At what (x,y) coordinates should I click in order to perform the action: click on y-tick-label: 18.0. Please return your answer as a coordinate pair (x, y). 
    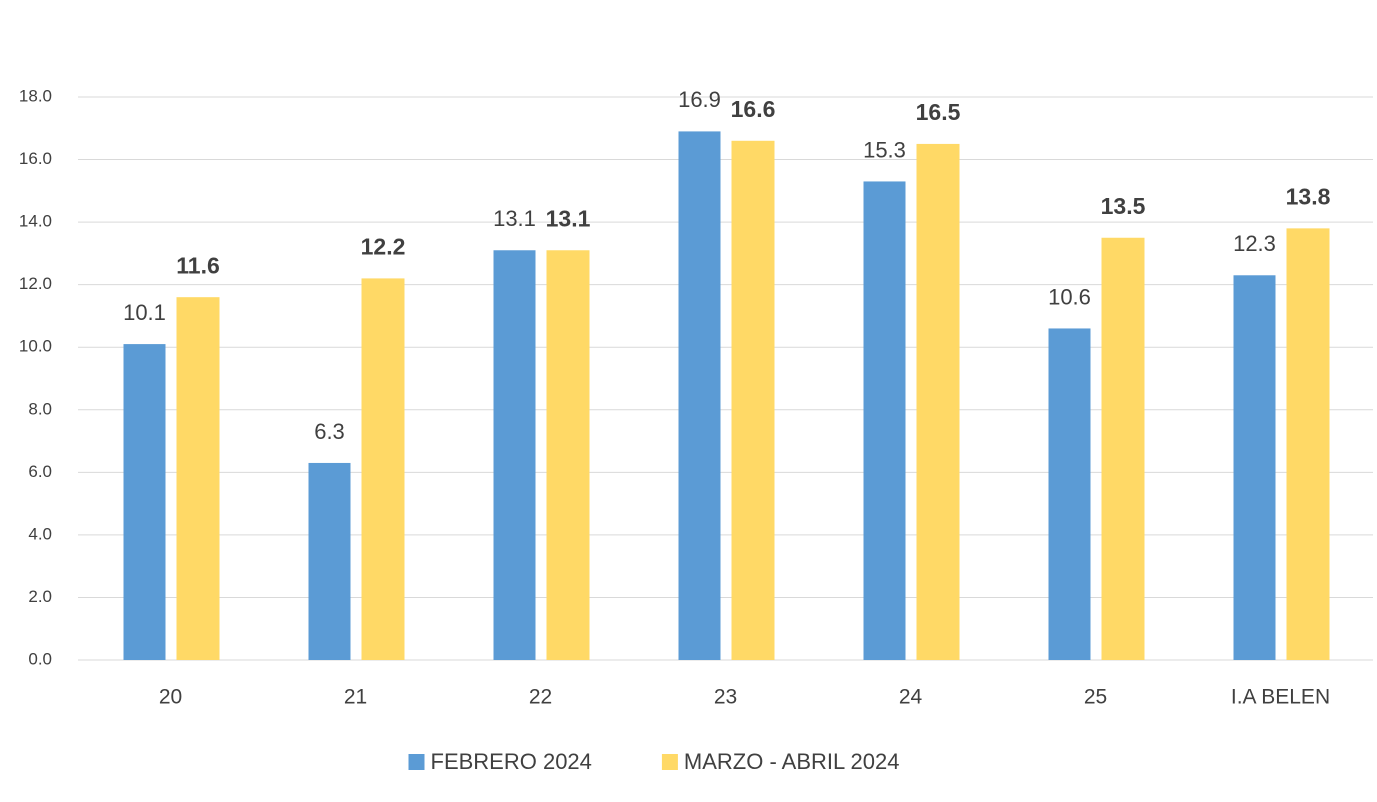
    Looking at the image, I should click on (35, 95).